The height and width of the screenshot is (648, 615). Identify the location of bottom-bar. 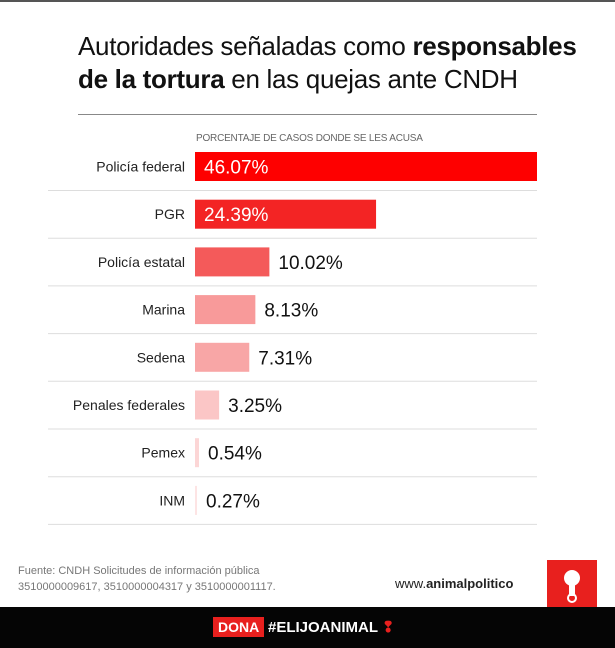
(307, 627).